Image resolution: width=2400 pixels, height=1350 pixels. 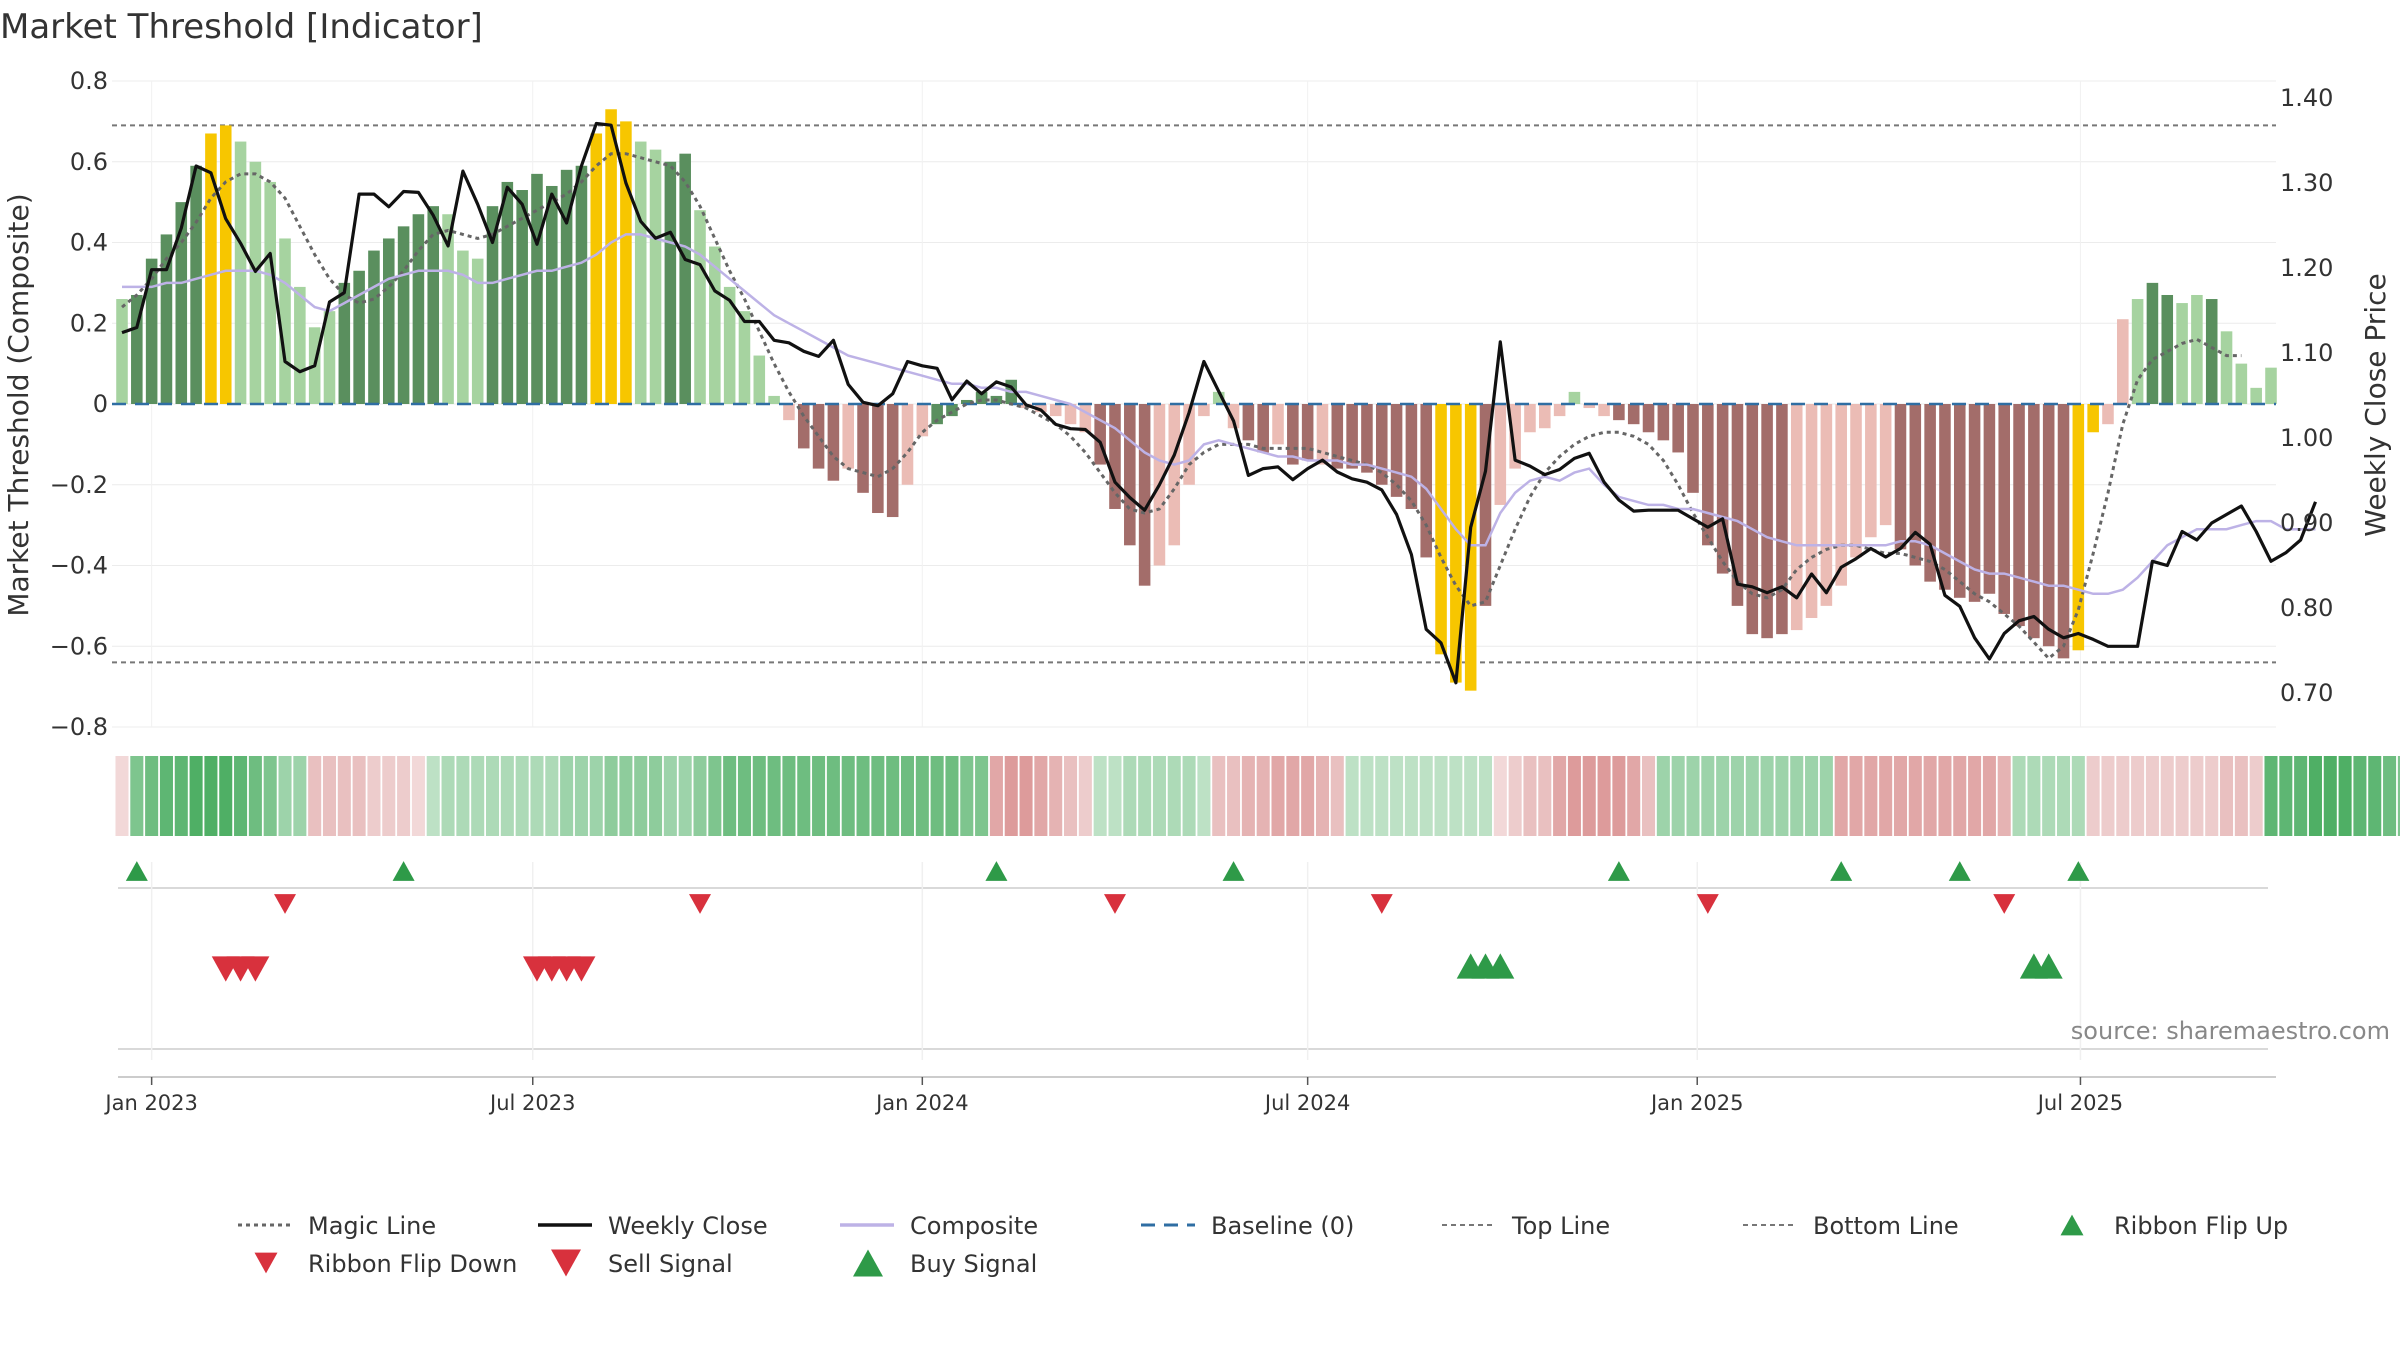 I want to click on legend-label: Ribbon Flip Down, so click(x=412, y=1264).